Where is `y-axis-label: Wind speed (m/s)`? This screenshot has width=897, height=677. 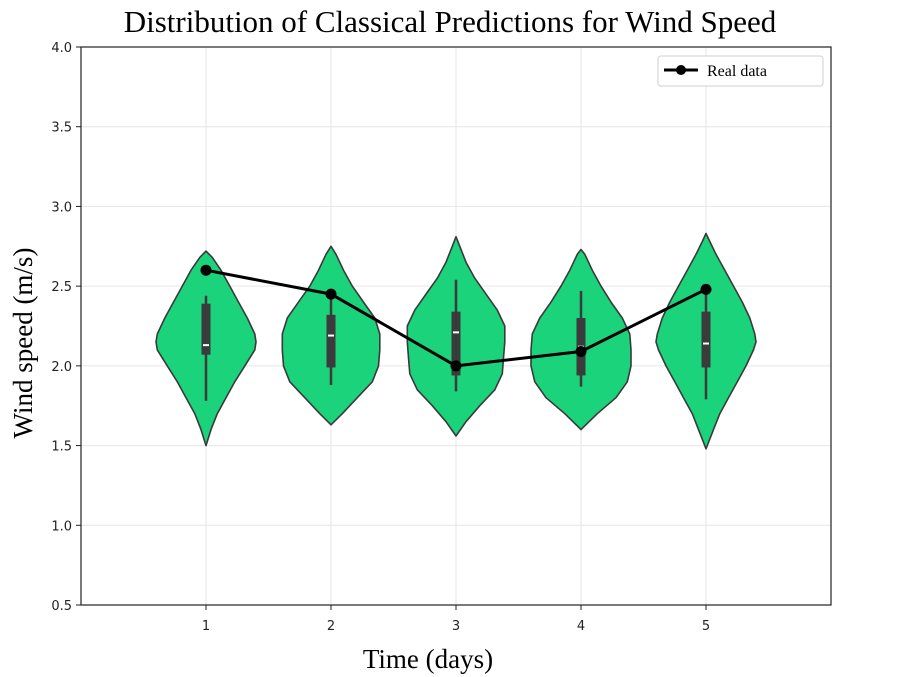
y-axis-label: Wind speed (m/s) is located at coordinates (23, 343).